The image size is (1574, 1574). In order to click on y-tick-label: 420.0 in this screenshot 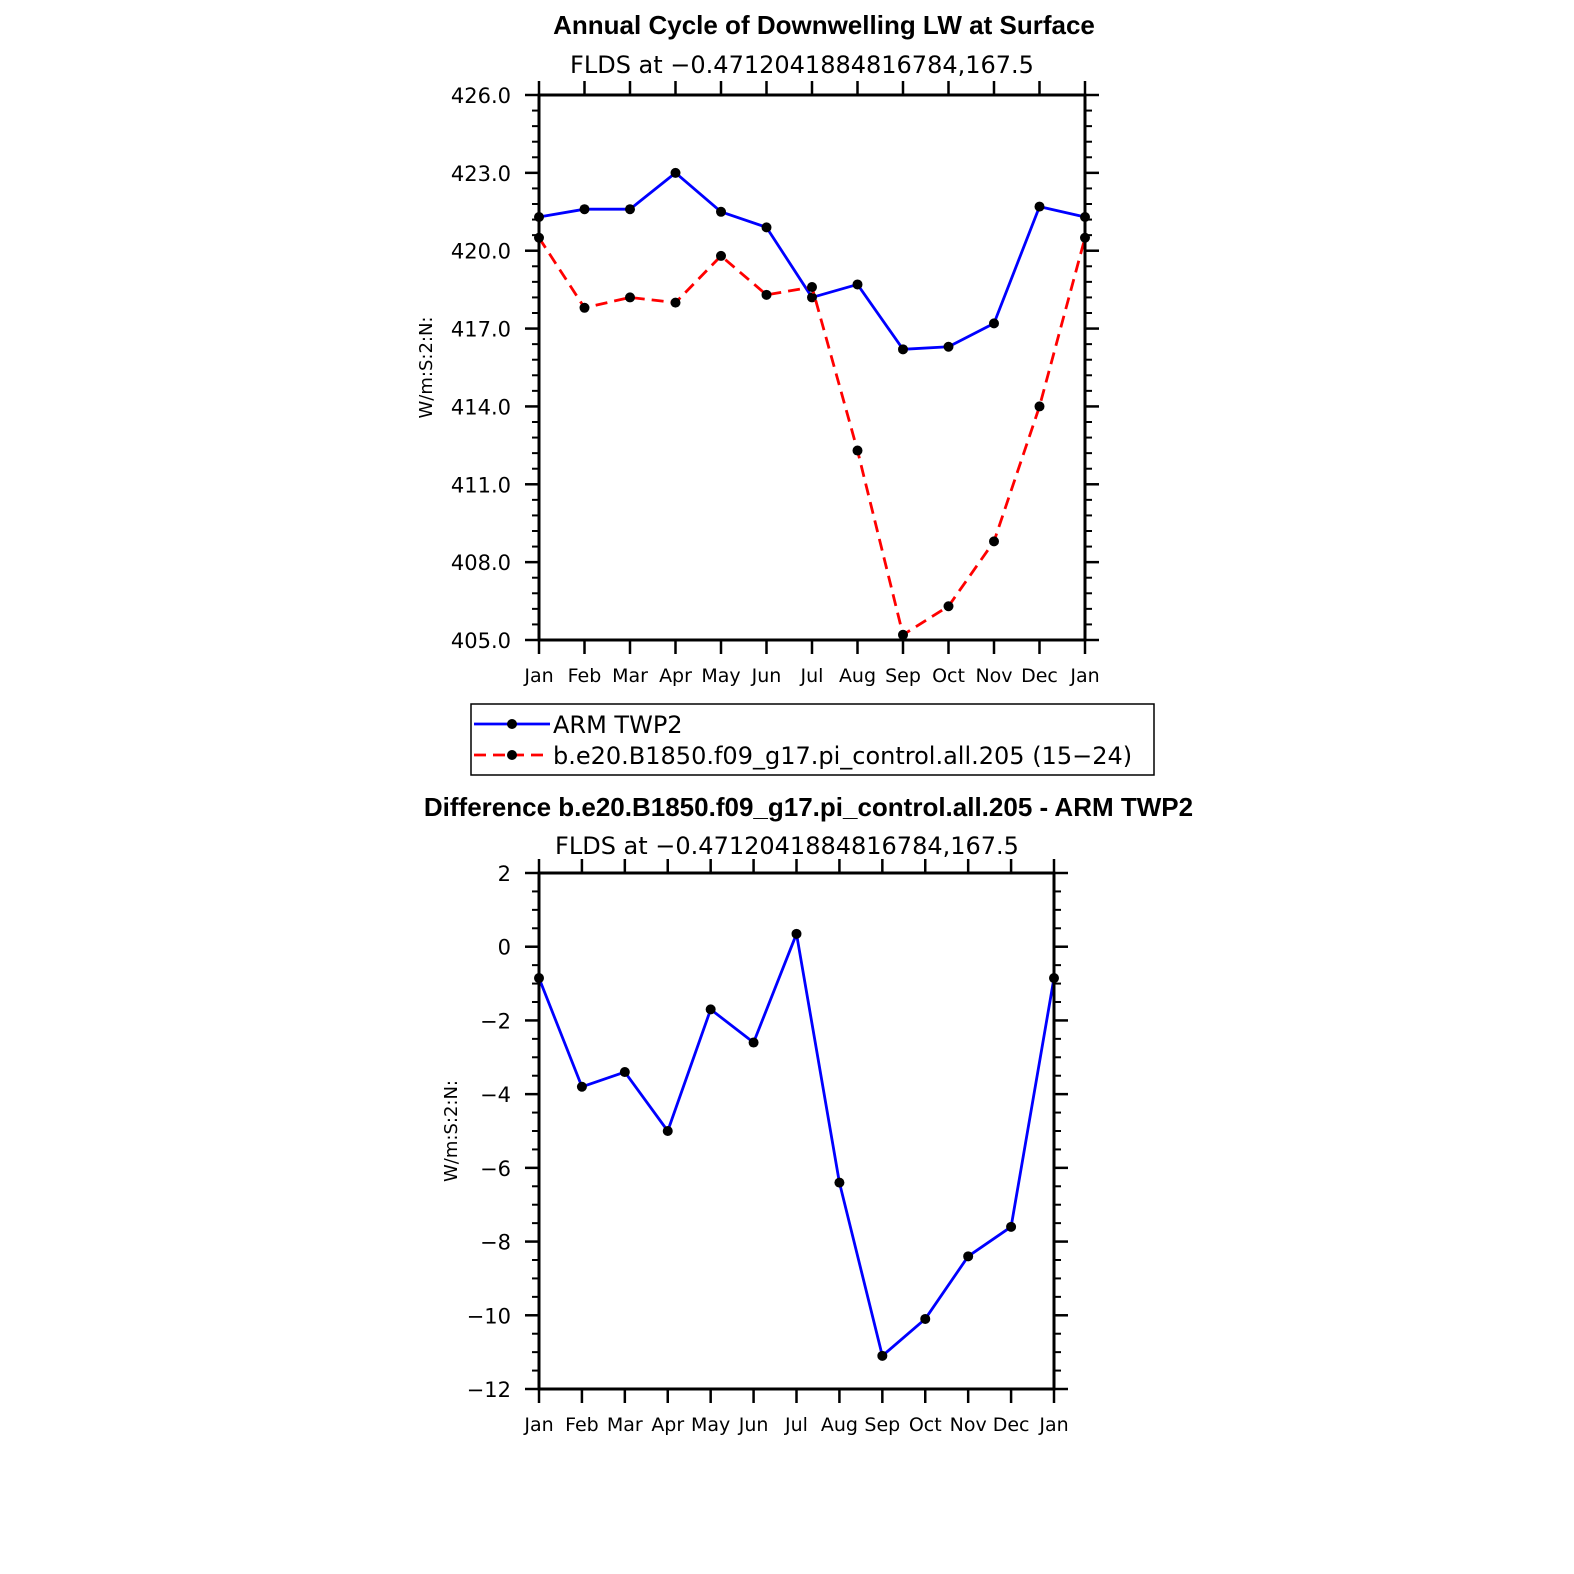, I will do `click(481, 252)`.